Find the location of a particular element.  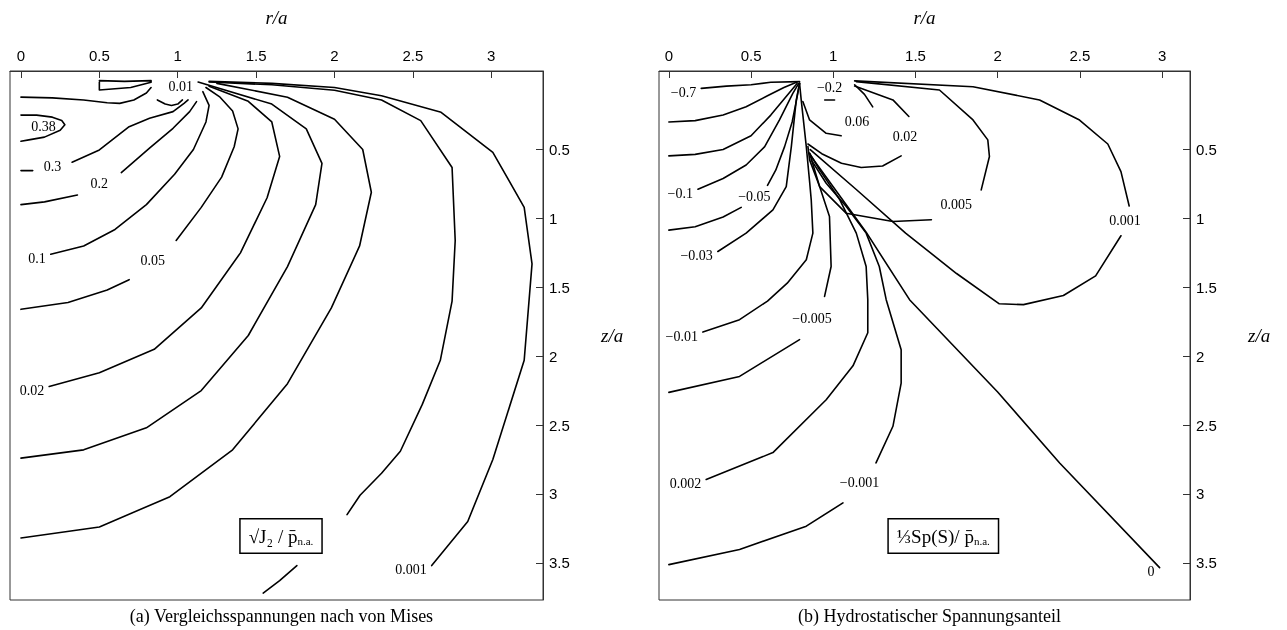

text: (b) Hydrostatischer Spannungsanteil is located at coordinates (929, 616).